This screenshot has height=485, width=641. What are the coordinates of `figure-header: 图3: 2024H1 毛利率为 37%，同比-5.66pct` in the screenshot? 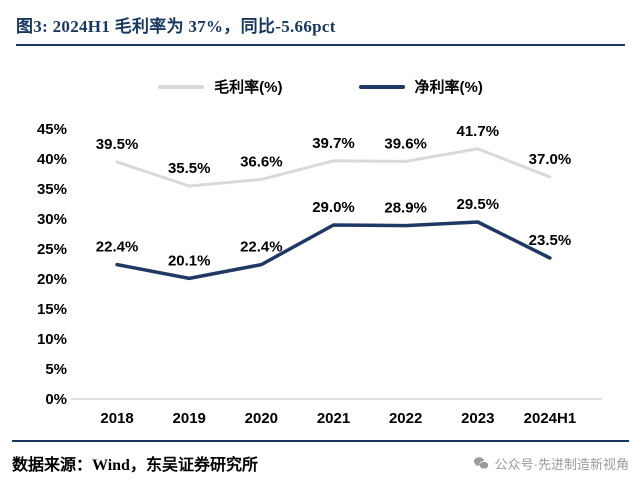 It's located at (320, 29).